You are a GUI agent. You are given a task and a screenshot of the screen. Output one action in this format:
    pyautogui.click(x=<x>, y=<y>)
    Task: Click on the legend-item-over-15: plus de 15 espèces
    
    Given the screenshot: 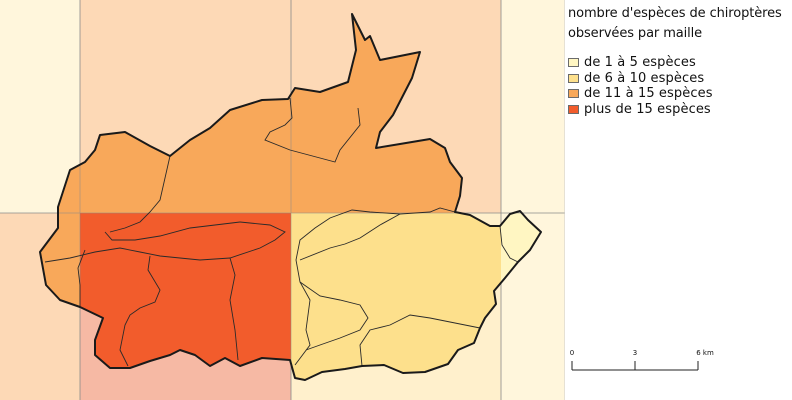 What is the action you would take?
    pyautogui.click(x=679, y=110)
    